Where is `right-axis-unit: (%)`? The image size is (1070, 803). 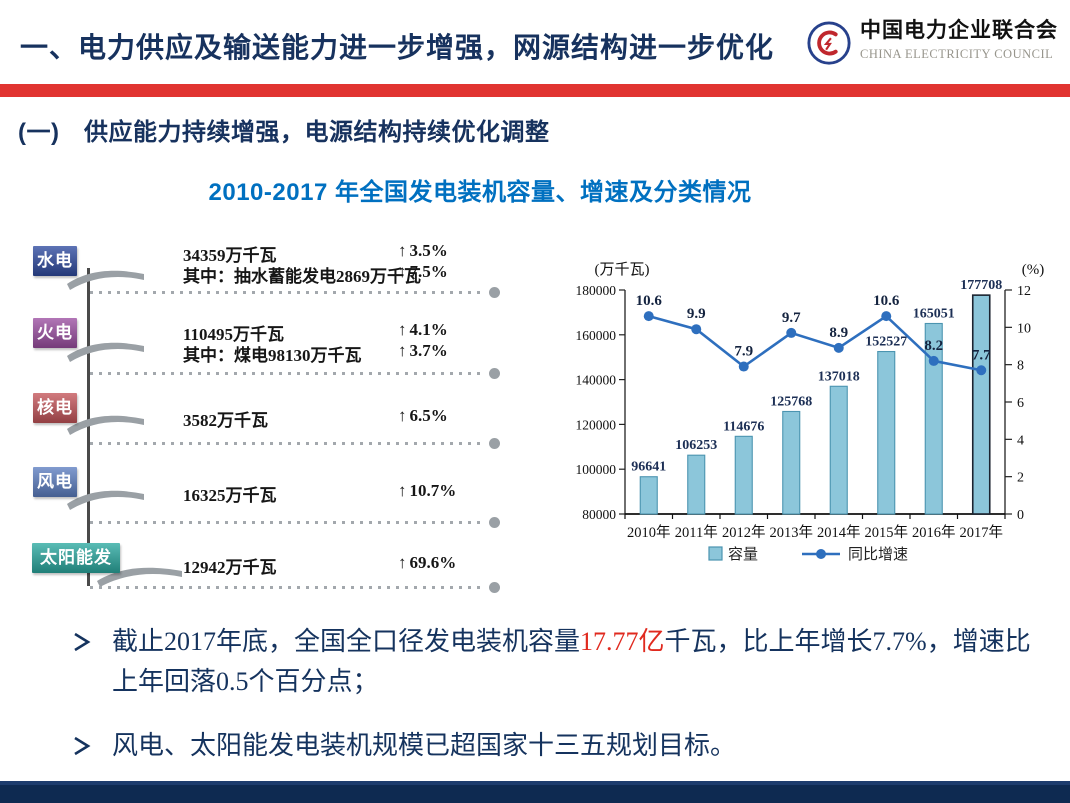
right-axis-unit: (%) is located at coordinates (1033, 270).